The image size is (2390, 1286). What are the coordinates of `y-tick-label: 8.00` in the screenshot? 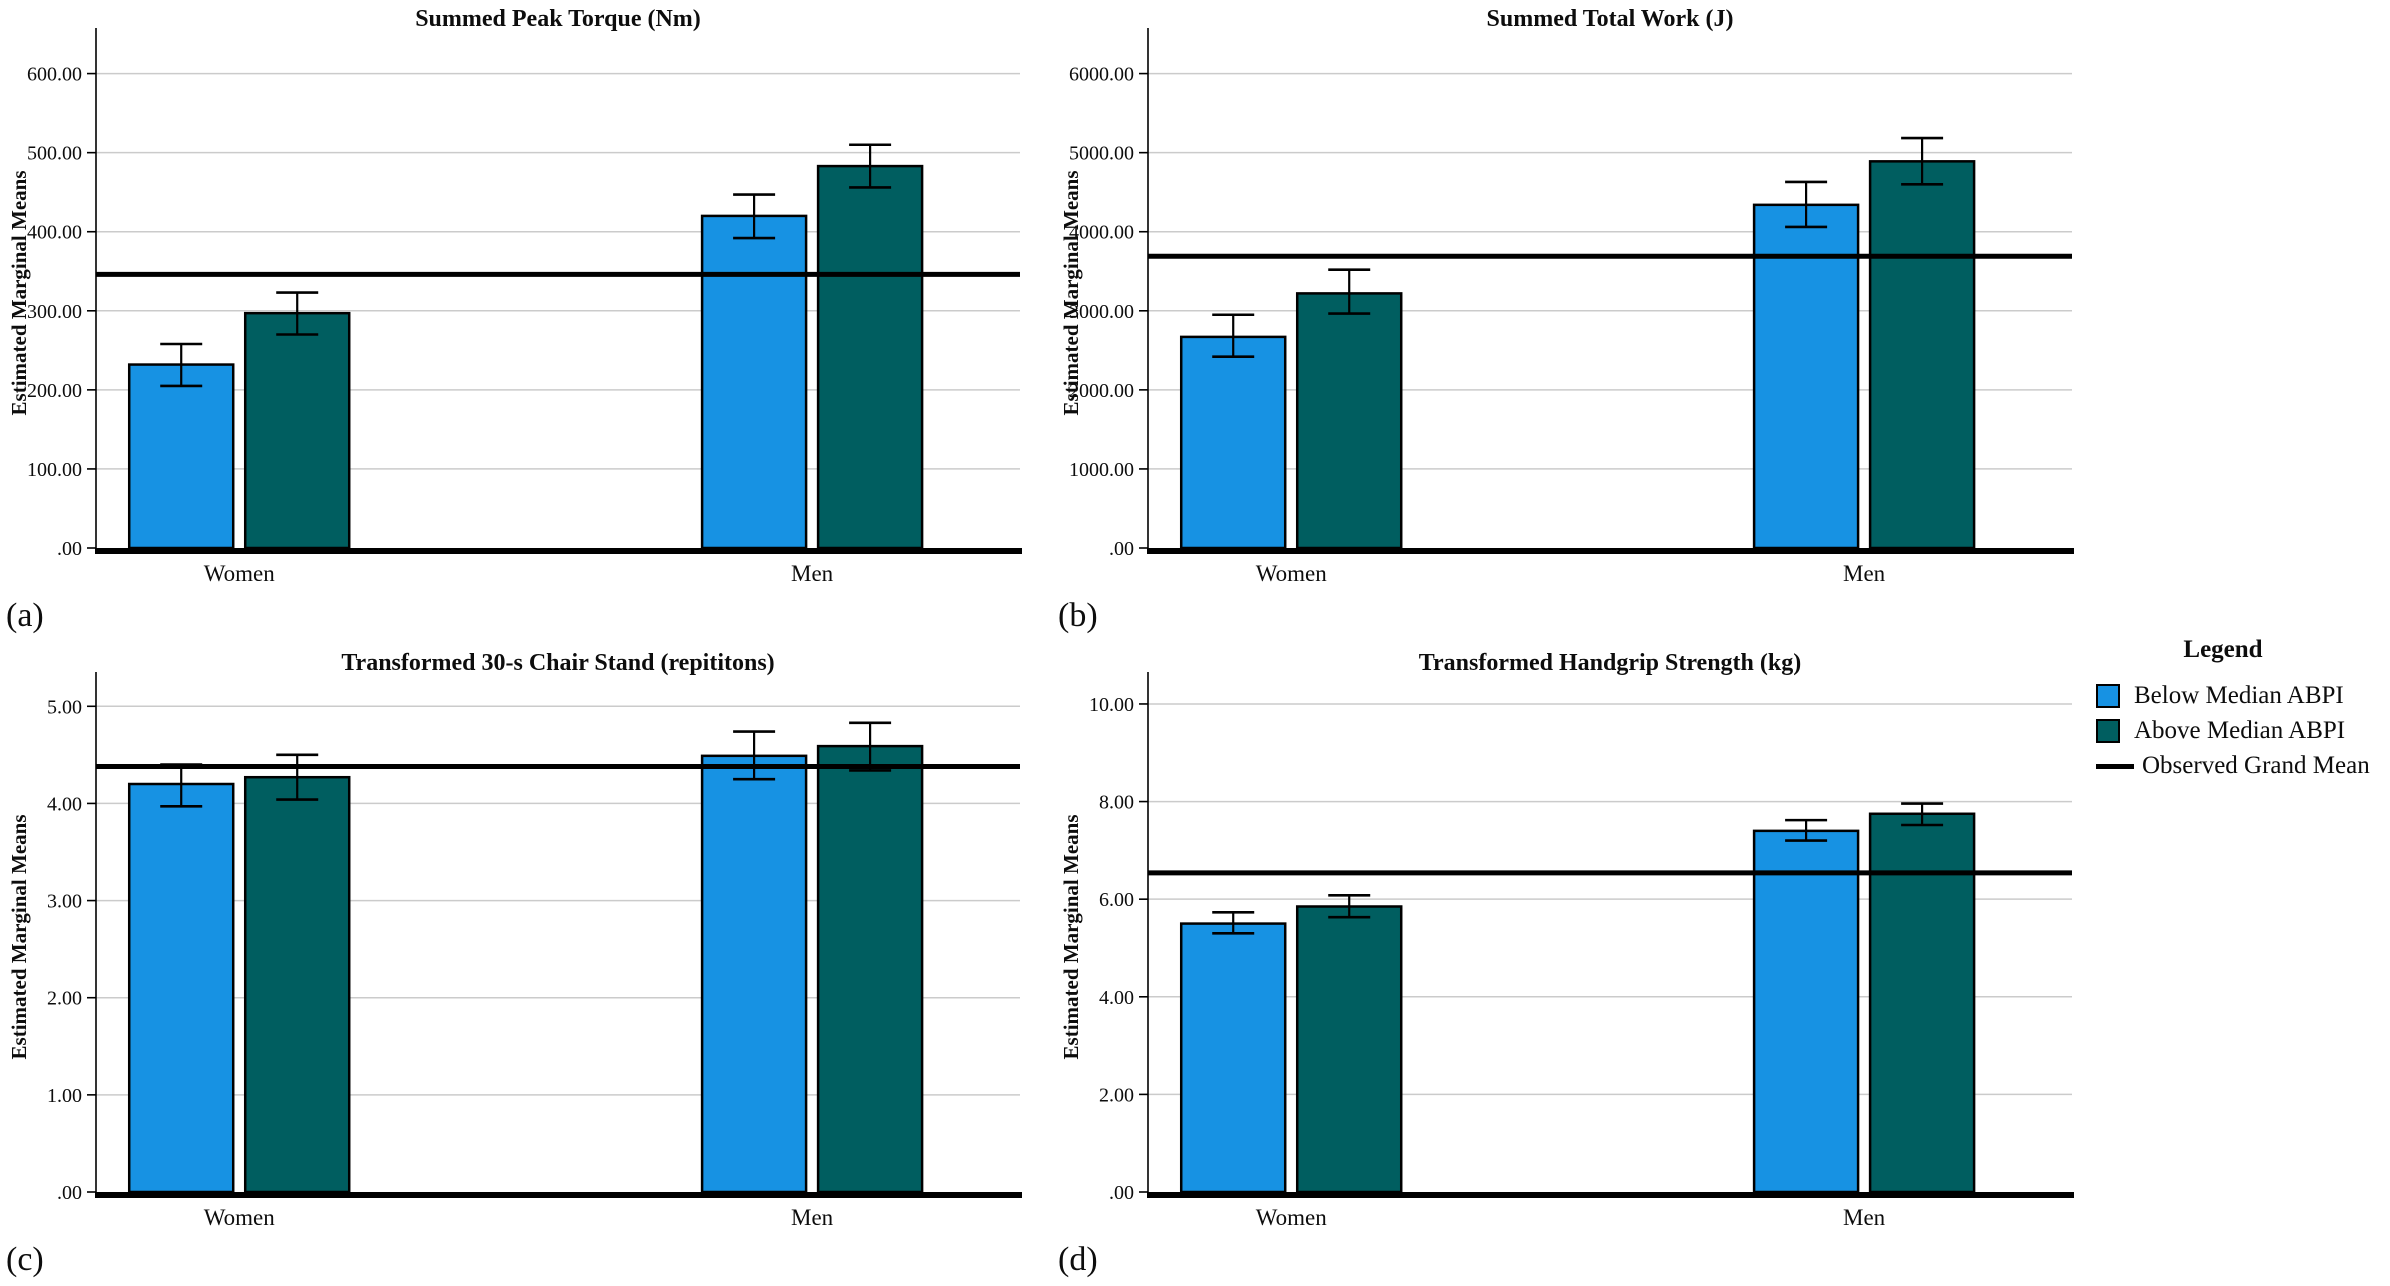 It's located at (1116, 803).